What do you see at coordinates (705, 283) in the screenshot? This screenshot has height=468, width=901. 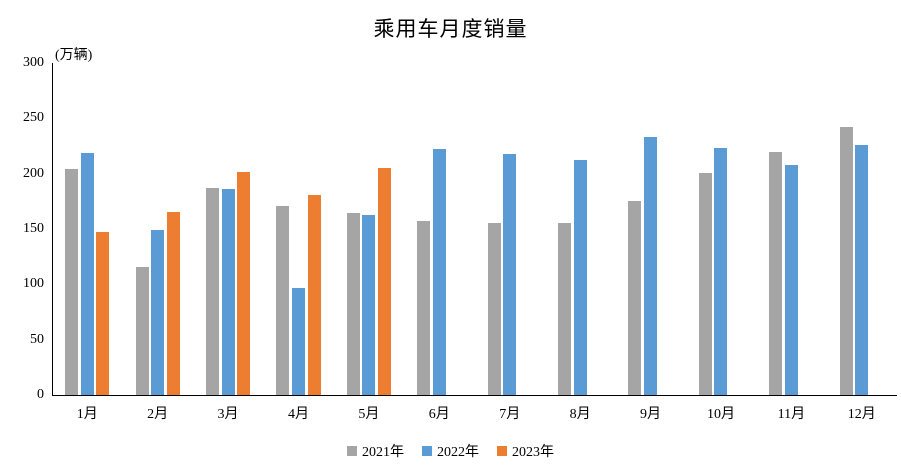 I see `bar-2021年-10月` at bounding box center [705, 283].